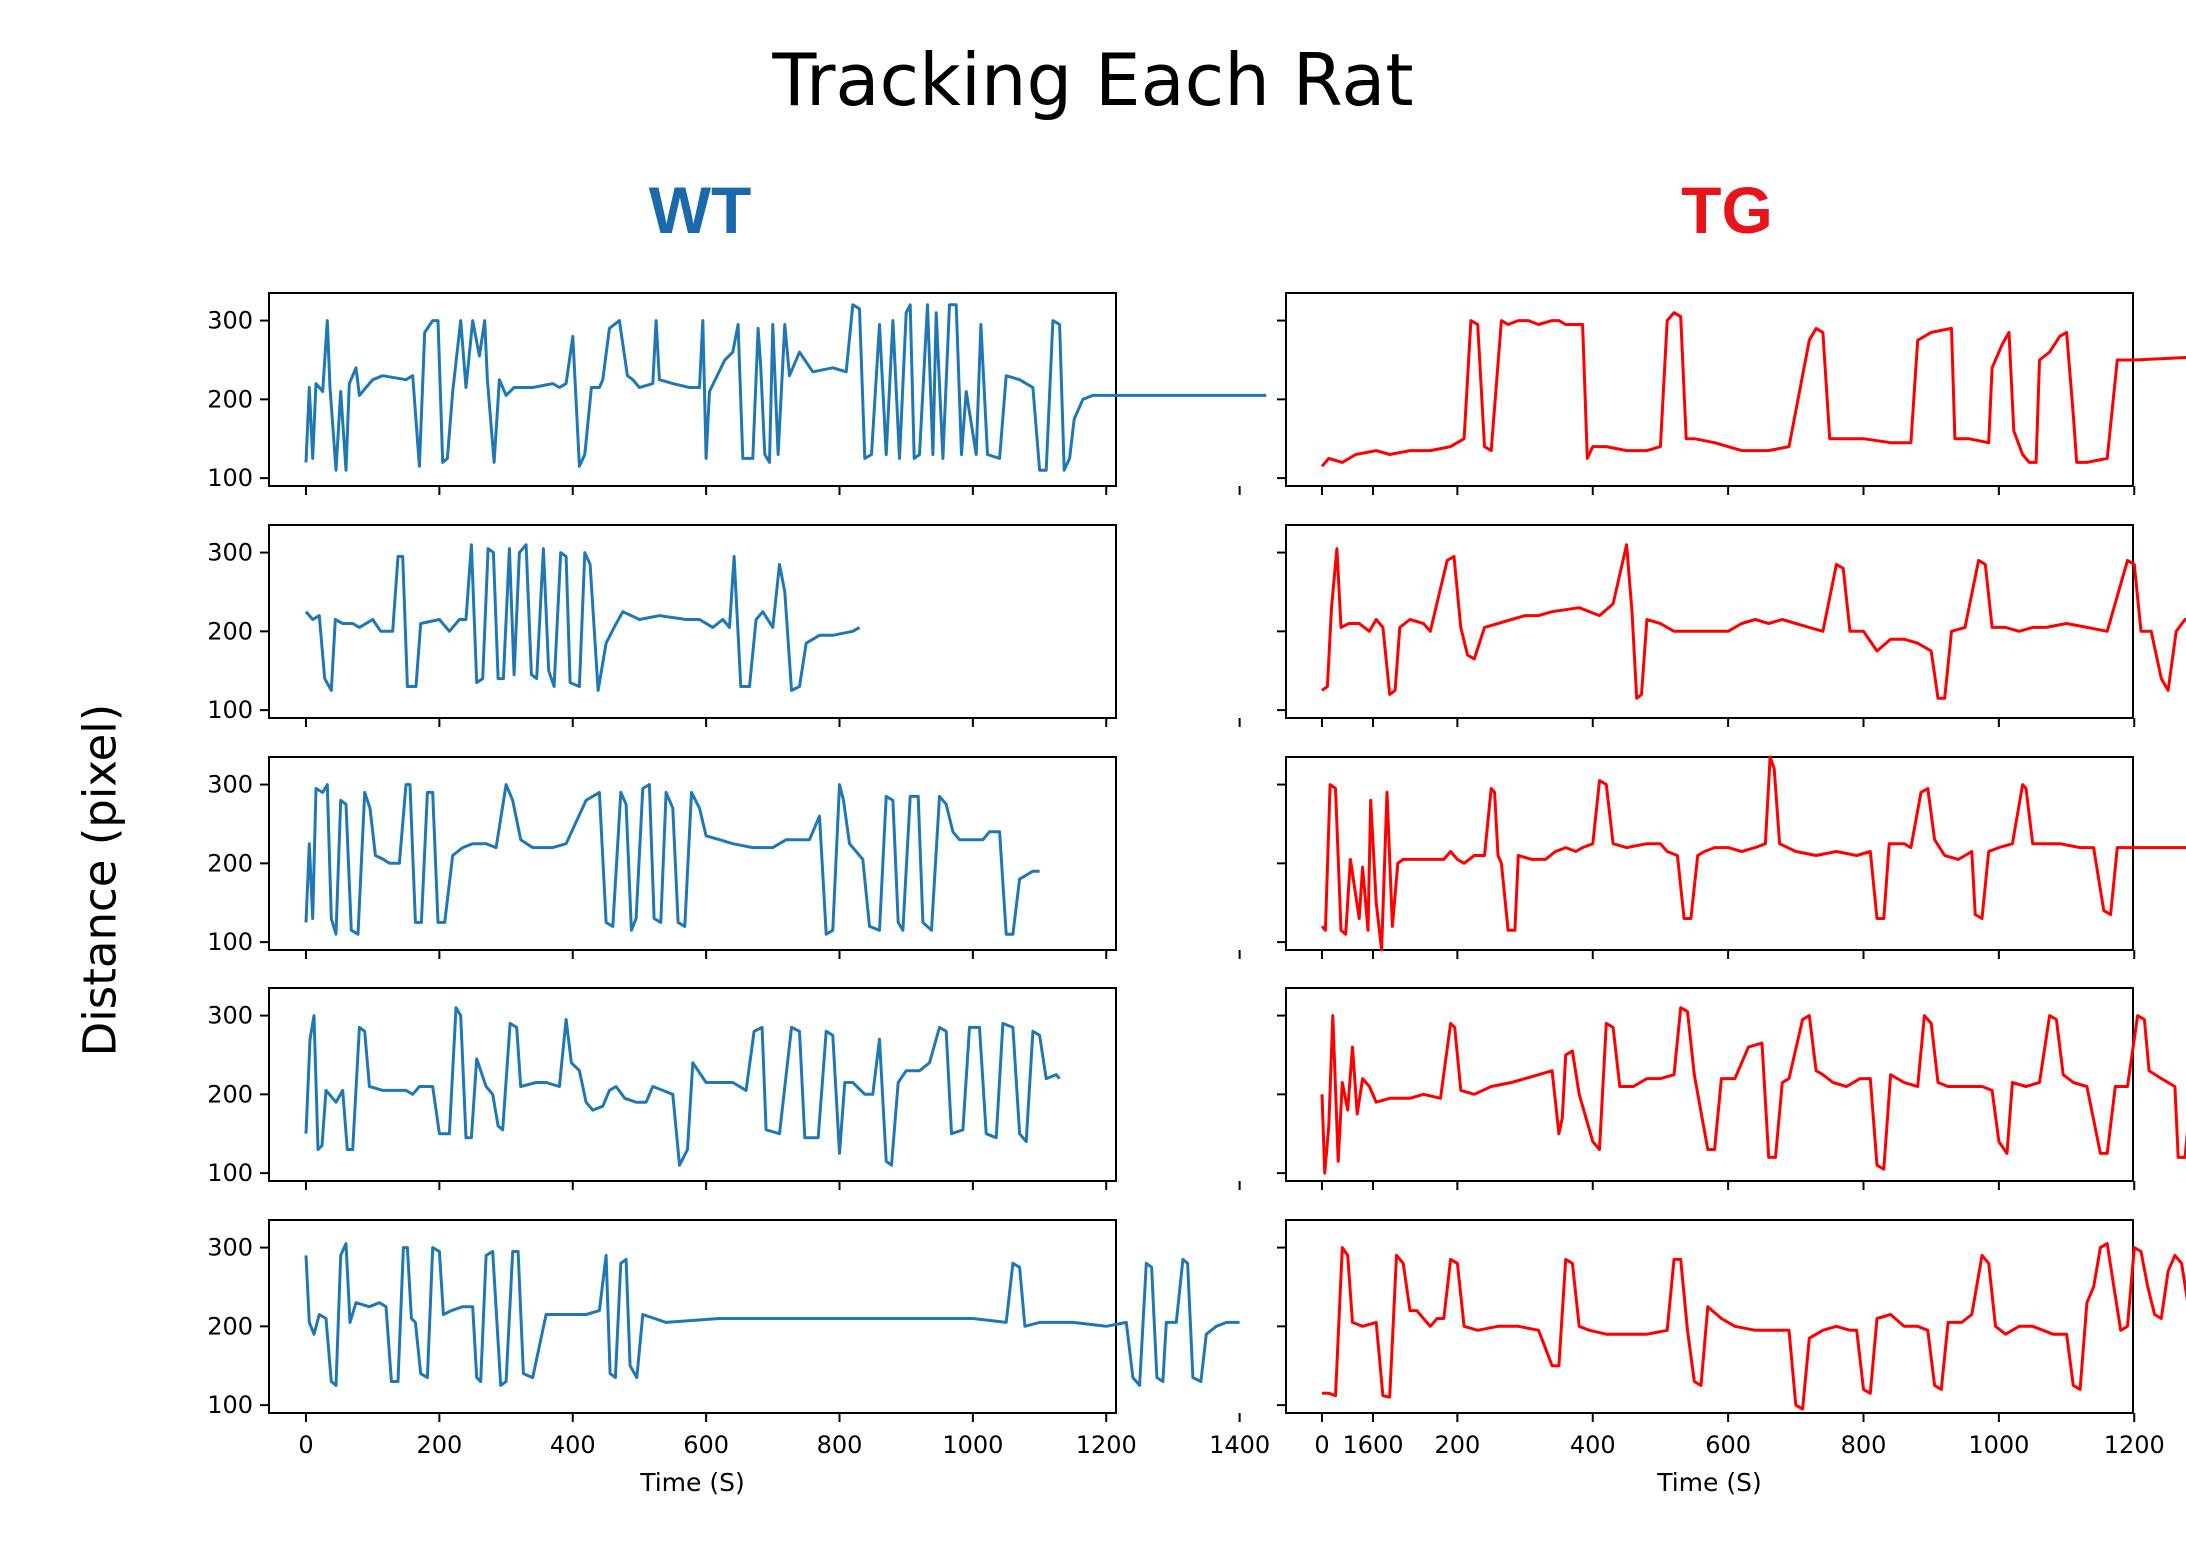 This screenshot has height=1562, width=2186. What do you see at coordinates (1372, 1445) in the screenshot?
I see `x-tick-label: 1600` at bounding box center [1372, 1445].